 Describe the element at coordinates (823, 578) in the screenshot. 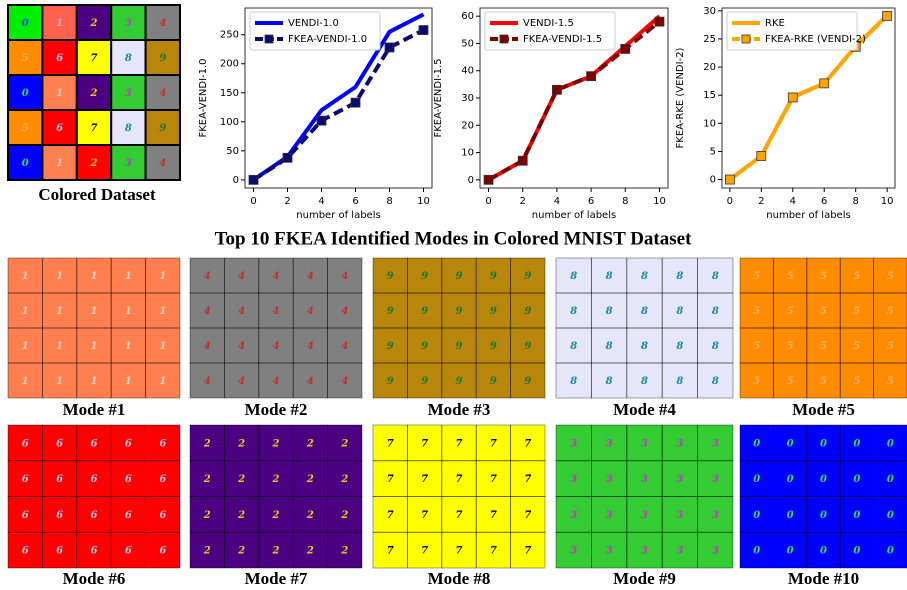

I see `mode-label: Mode #10` at that location.